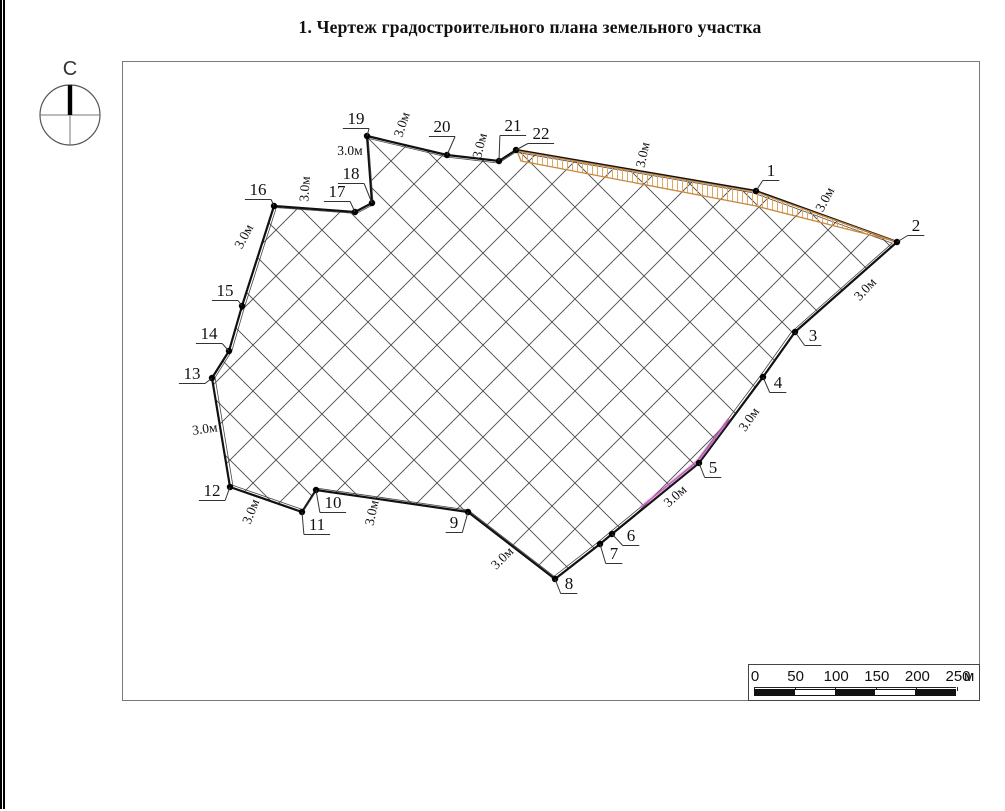 The height and width of the screenshot is (811, 1005). I want to click on vertex-21: 21, so click(511, 140).